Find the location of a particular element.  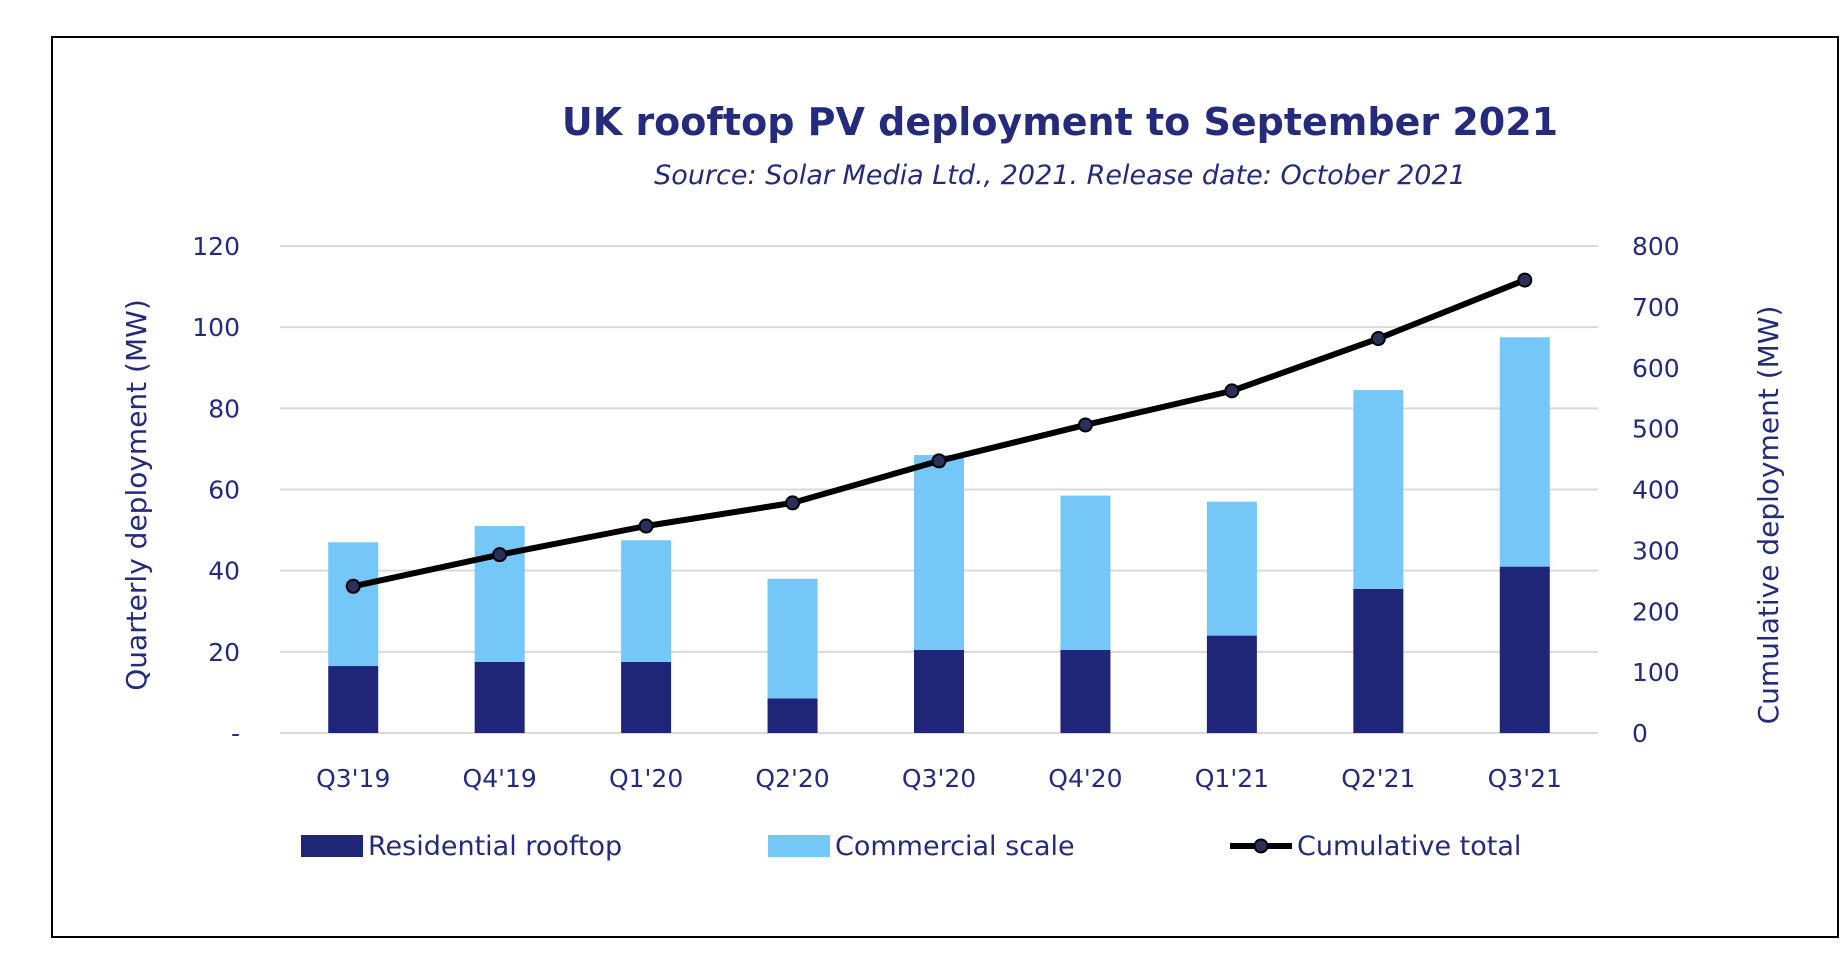

legend-label-residential: Residential rooftop is located at coordinates (495, 846).